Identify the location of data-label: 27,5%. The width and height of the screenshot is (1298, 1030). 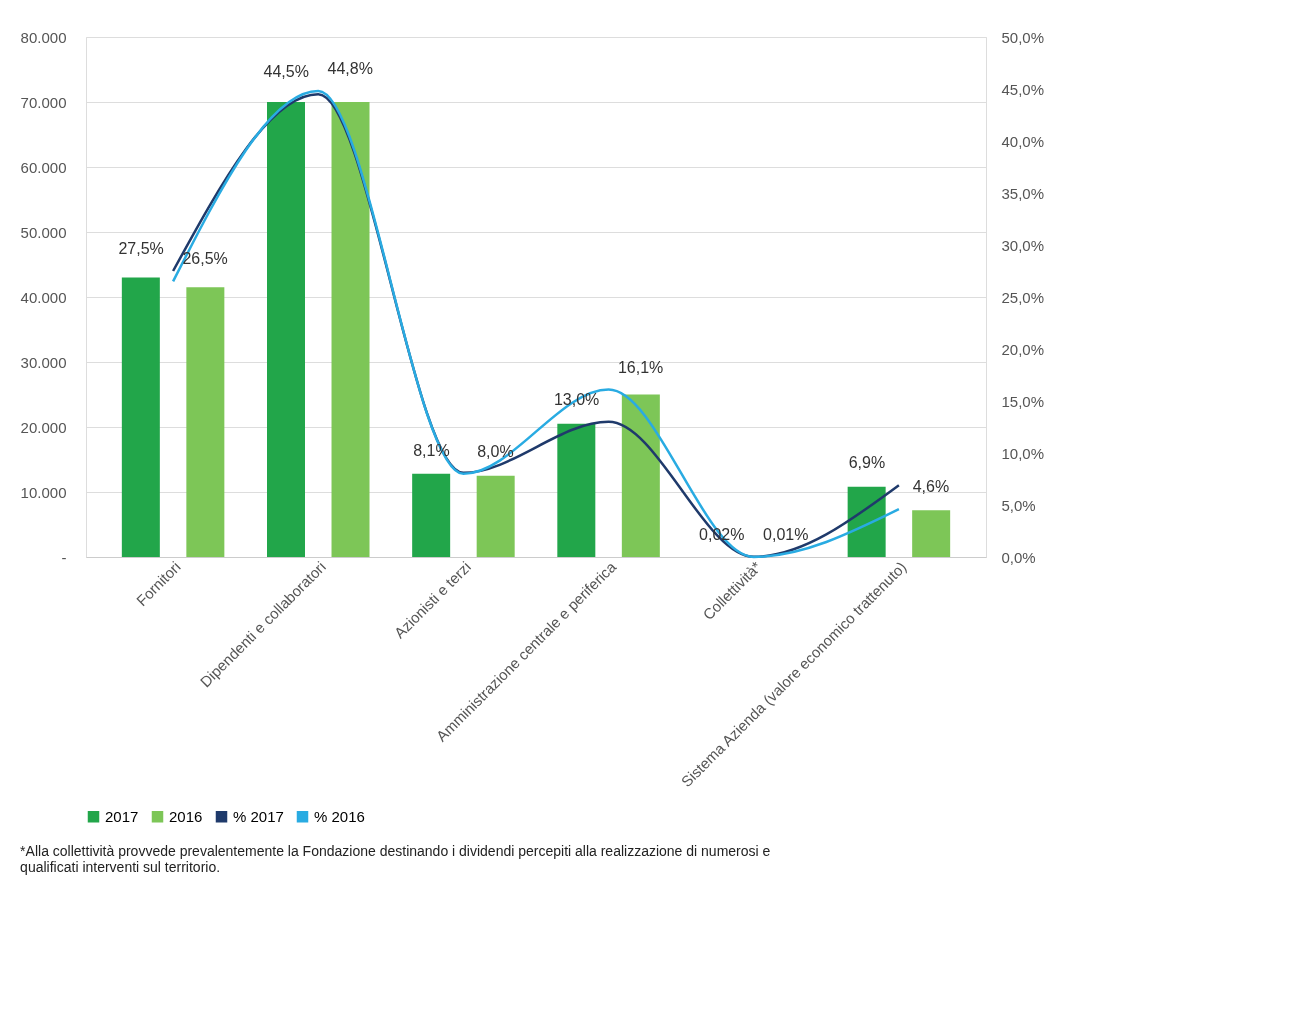
(141, 248).